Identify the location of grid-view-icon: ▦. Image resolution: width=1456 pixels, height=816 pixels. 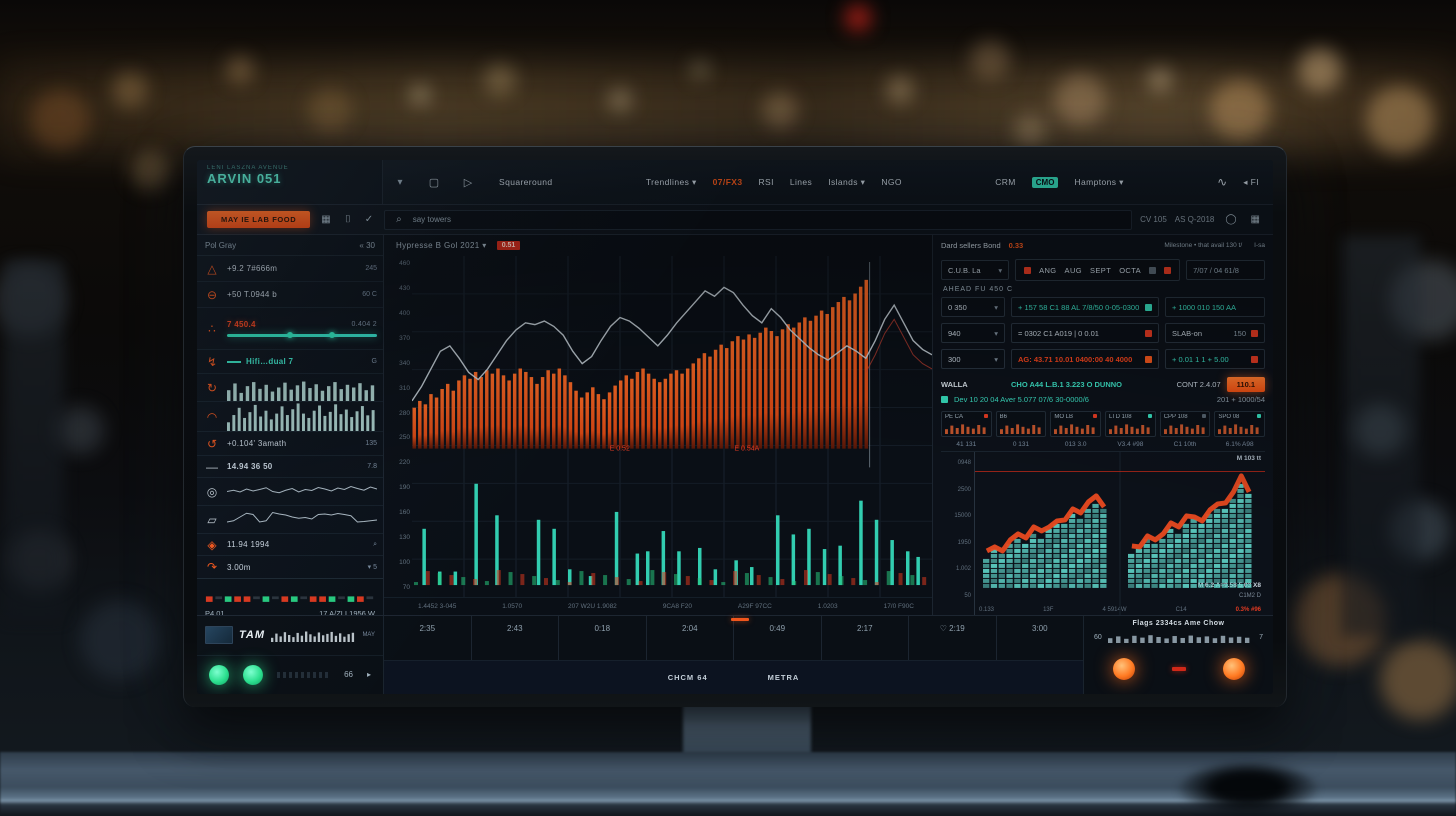
(326, 219).